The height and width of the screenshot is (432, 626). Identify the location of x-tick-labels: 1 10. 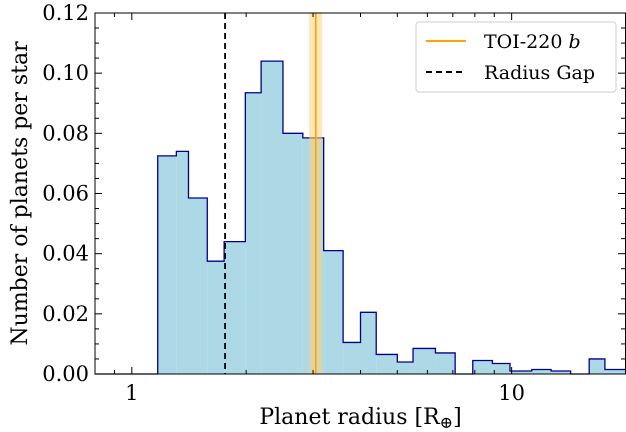
(325, 393).